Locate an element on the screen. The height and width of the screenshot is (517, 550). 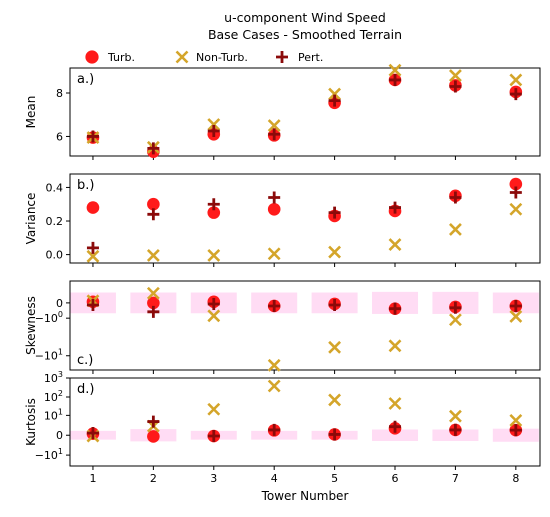
y-tick-label: −100 is located at coordinates (49, 317).